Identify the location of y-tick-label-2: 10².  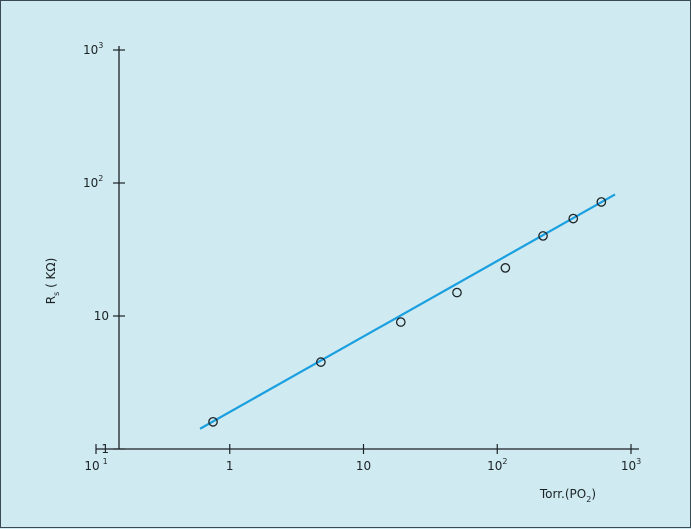
(93, 182).